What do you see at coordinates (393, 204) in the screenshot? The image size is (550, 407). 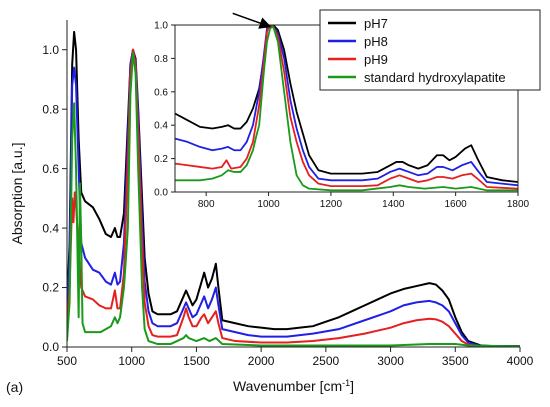 I see `inset-x-tick-label: 1400` at bounding box center [393, 204].